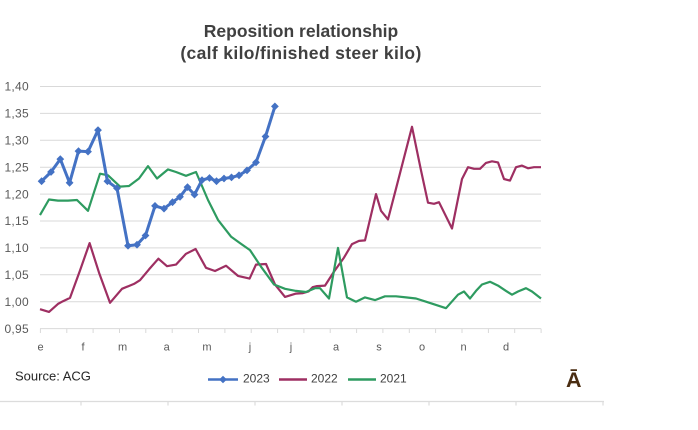 The width and height of the screenshot is (698, 430). I want to click on svg-text: Reposition relationship, so click(301, 31).